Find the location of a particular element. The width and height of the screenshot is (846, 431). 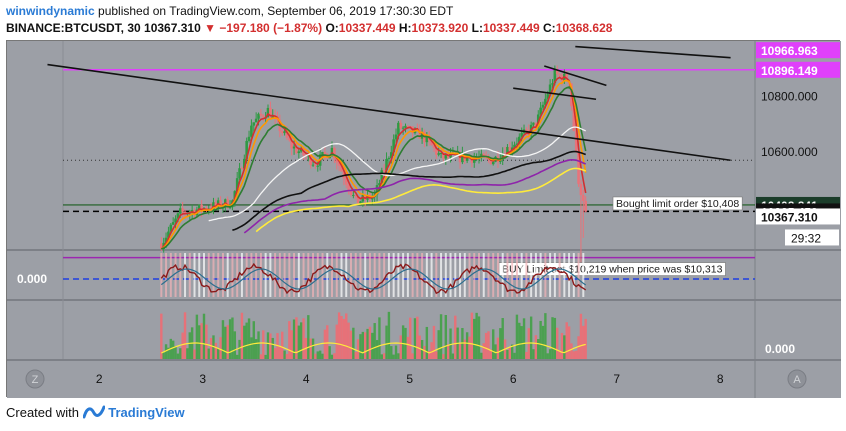

price-change: −197.180 (−1.87%) is located at coordinates (271, 28).